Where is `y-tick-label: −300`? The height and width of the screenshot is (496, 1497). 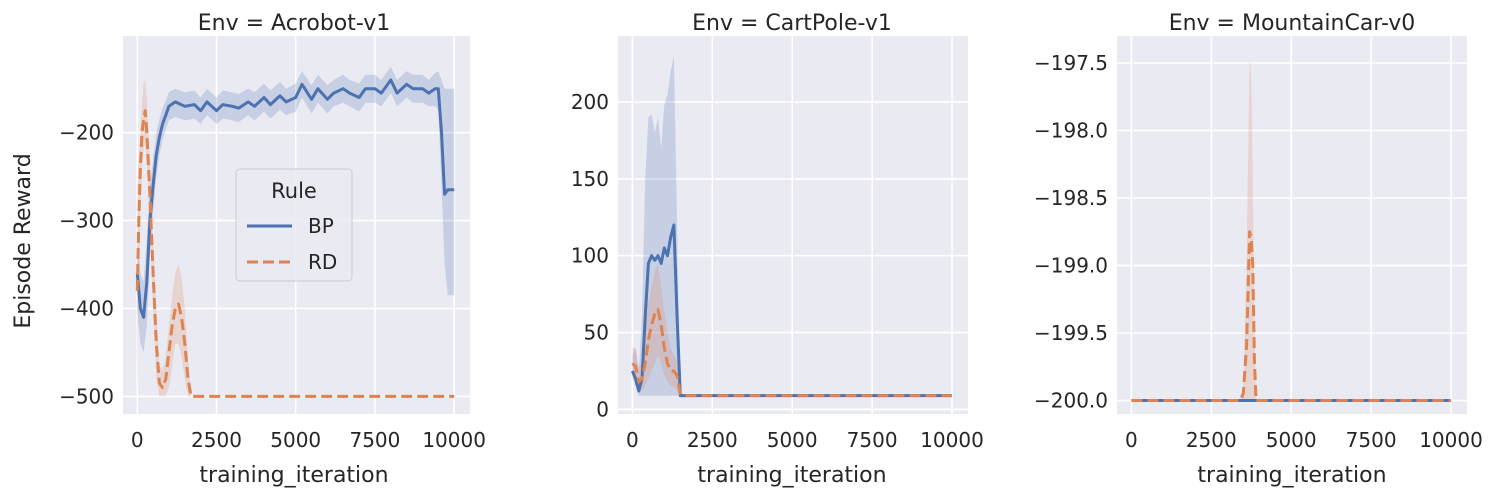 y-tick-label: −300 is located at coordinates (86, 221).